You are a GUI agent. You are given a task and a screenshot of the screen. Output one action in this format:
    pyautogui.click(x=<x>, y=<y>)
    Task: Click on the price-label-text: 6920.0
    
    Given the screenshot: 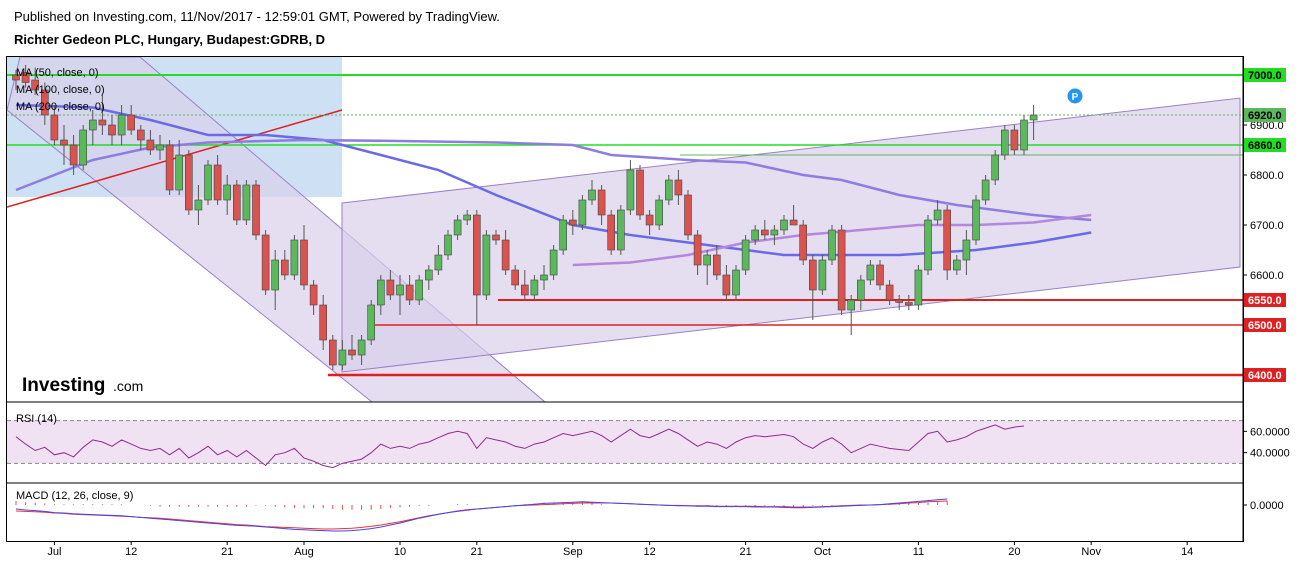 What is the action you would take?
    pyautogui.click(x=1265, y=116)
    